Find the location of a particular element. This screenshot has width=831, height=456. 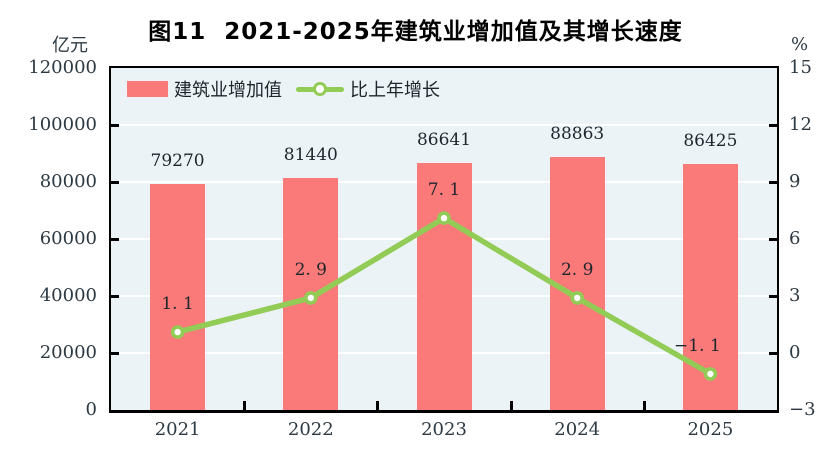

left-axis-tick-label: 100000 is located at coordinates (62, 124).